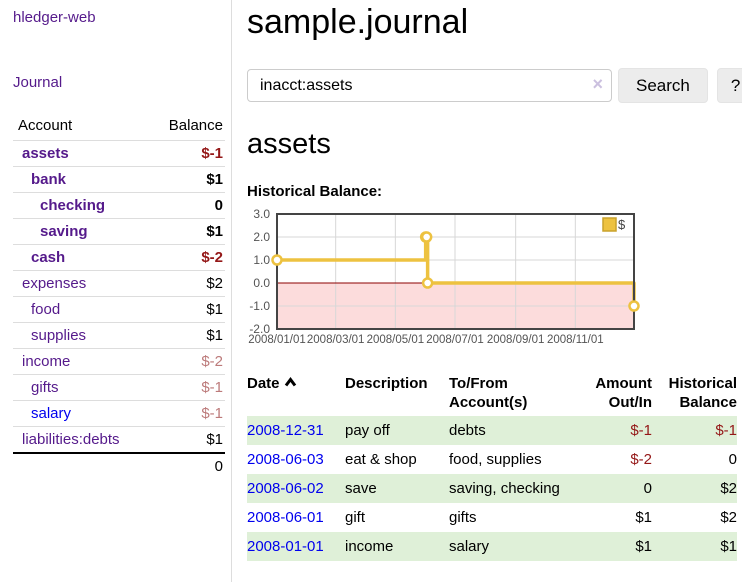 Image resolution: width=742 pixels, height=582 pixels. I want to click on account-row: income $-2, so click(119, 361).